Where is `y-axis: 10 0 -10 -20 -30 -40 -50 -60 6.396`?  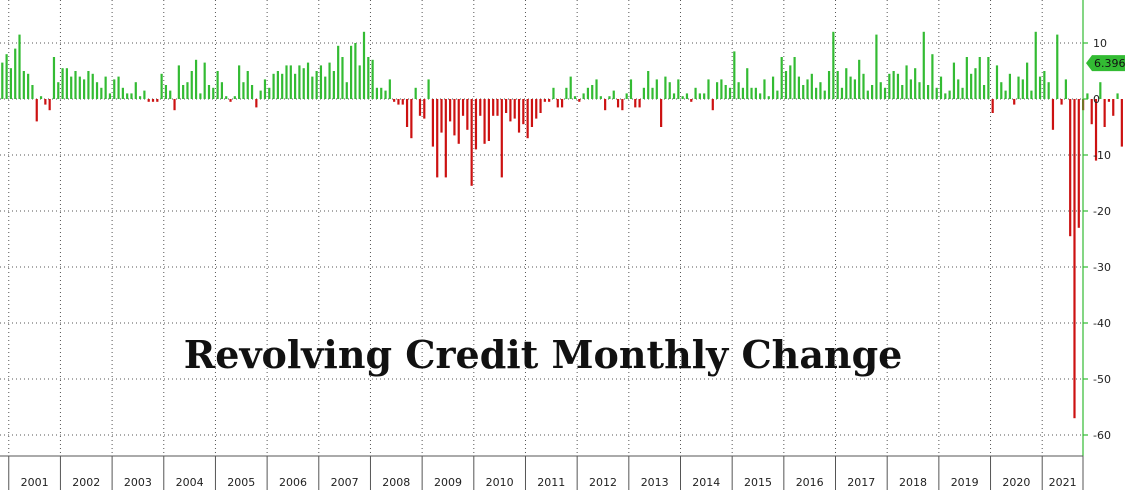 y-axis: 10 0 -10 -20 -30 -40 -50 -60 6.396 is located at coordinates (1103, 228).